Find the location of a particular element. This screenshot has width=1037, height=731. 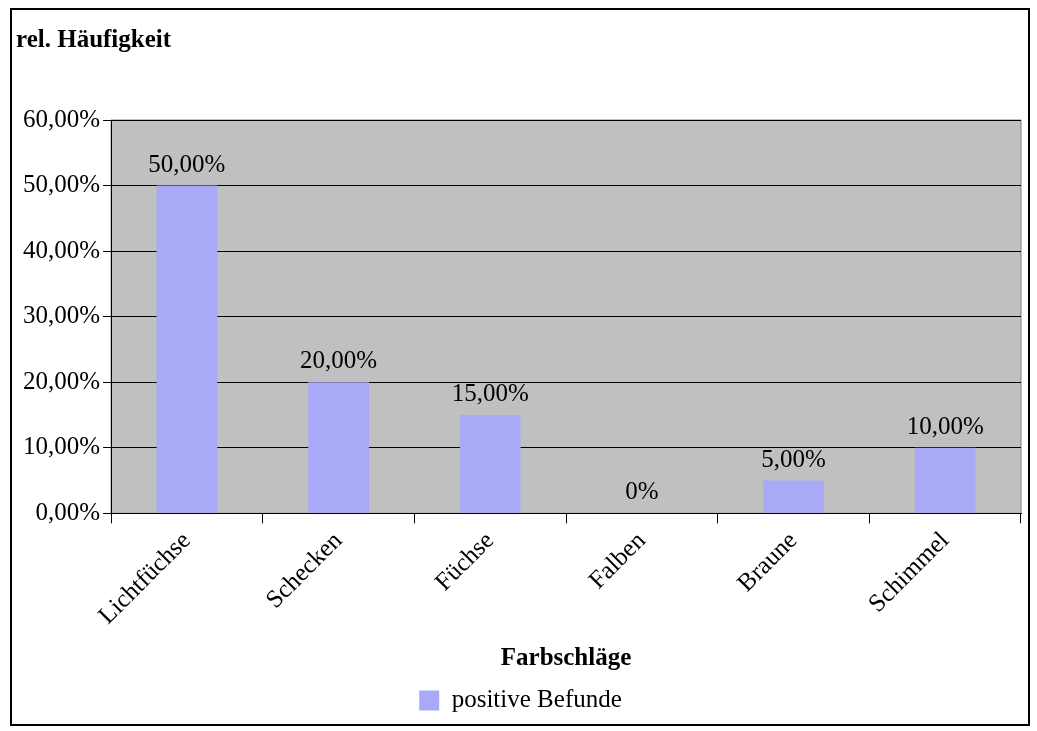

y-tick-label: 50,00% is located at coordinates (62, 184).